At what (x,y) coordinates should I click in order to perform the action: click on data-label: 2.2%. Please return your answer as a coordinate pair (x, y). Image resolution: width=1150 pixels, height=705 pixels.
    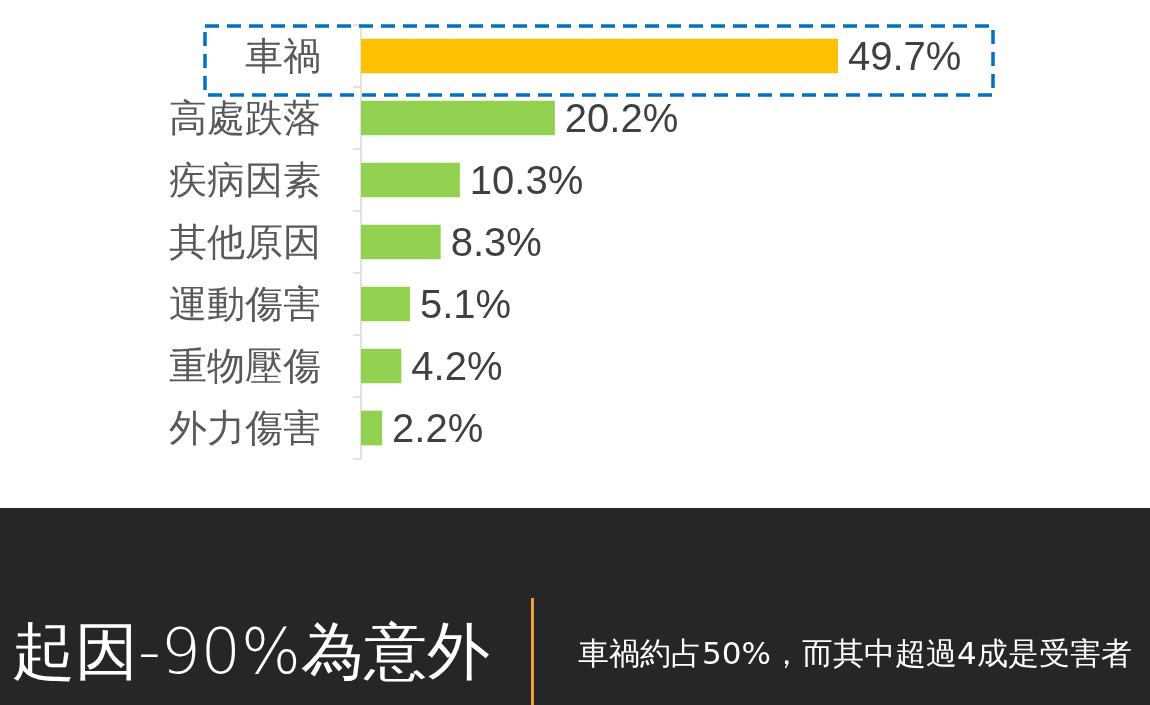
    Looking at the image, I should click on (438, 428).